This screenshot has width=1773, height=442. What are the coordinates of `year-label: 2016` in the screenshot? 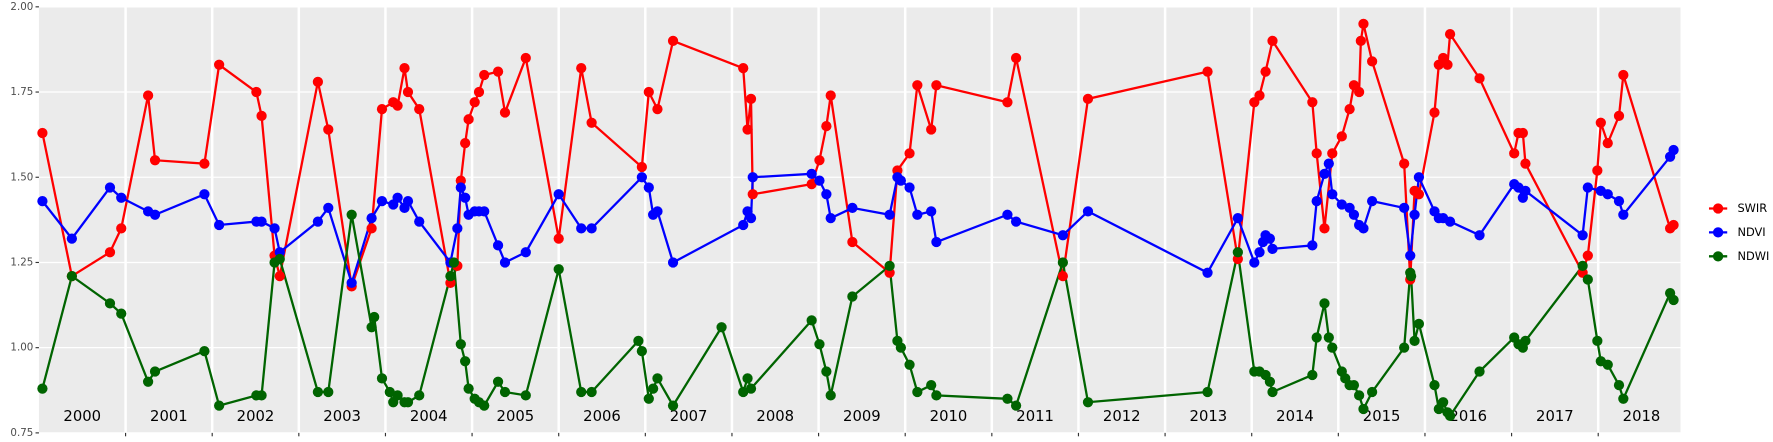 It's located at (1468, 416).